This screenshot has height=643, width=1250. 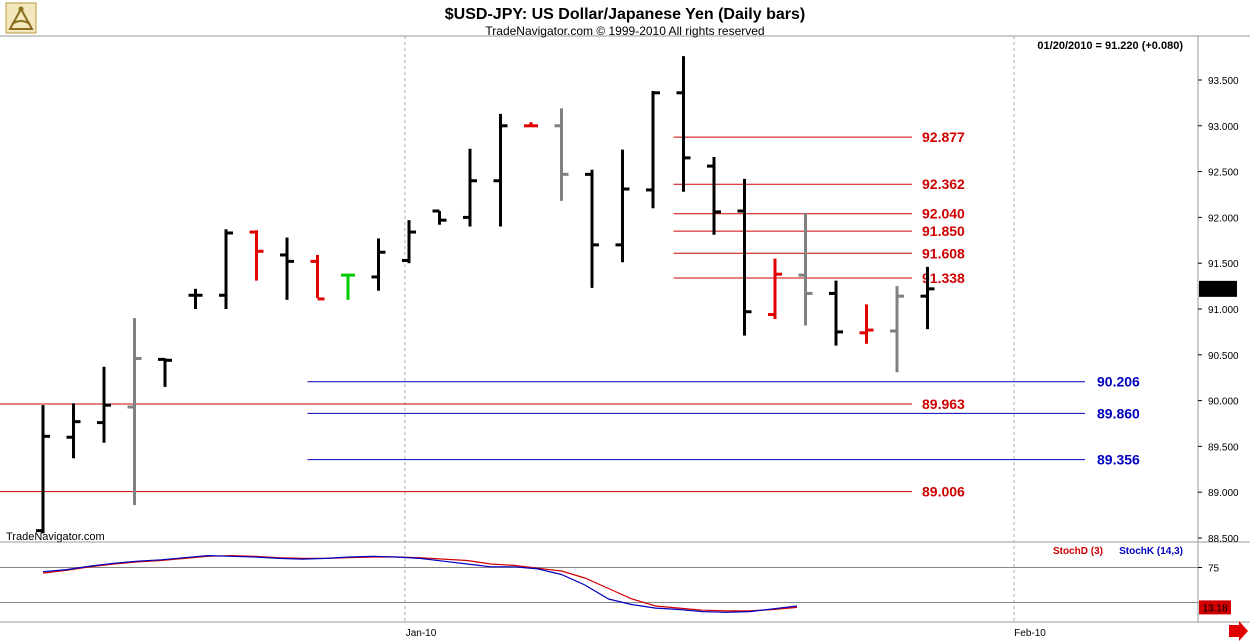 I want to click on last-price-box, so click(x=1218, y=288).